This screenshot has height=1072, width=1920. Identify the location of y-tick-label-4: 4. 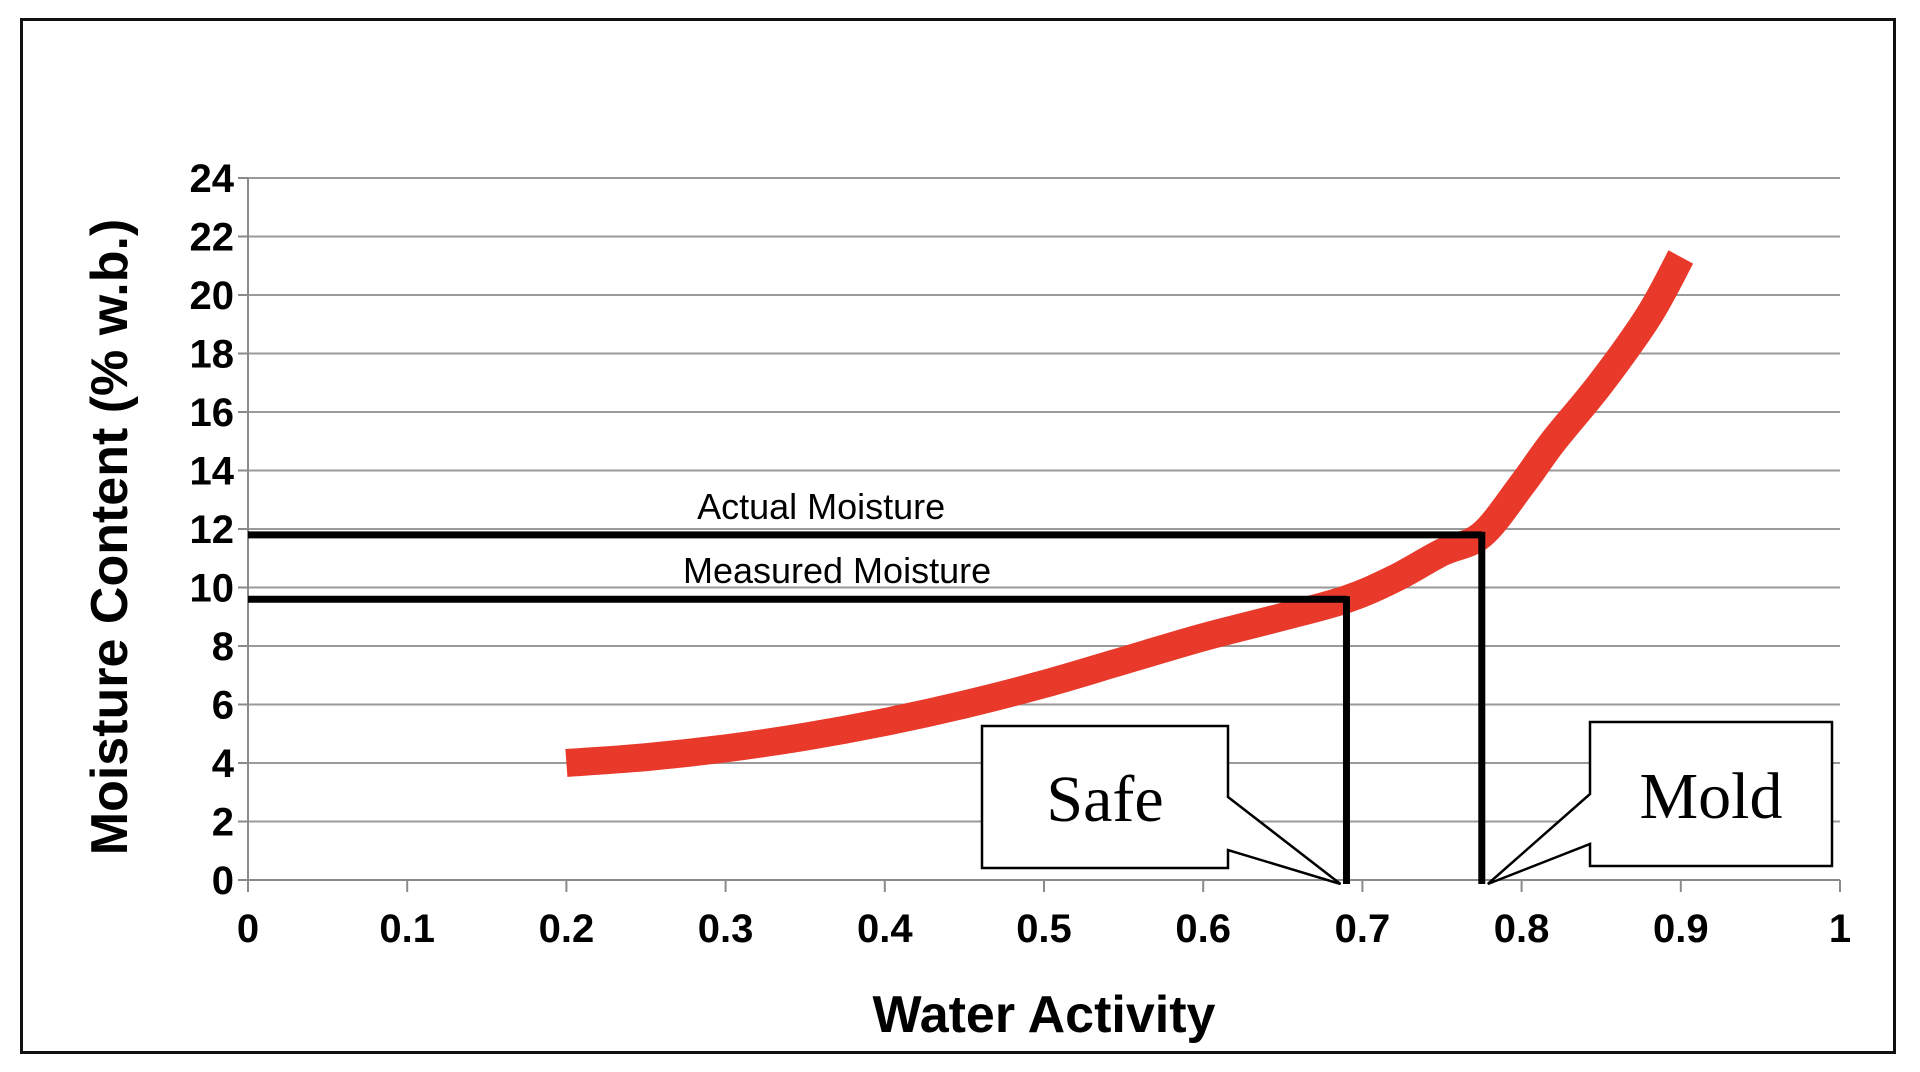
(223, 764).